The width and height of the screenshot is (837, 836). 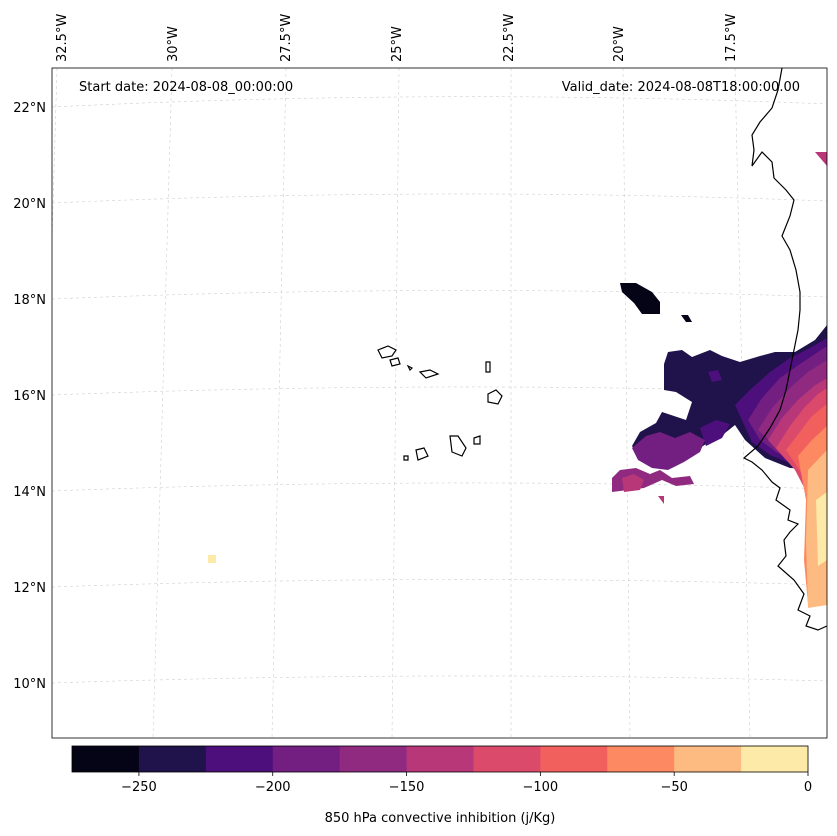 I want to click on africa-coastline, so click(x=785, y=349).